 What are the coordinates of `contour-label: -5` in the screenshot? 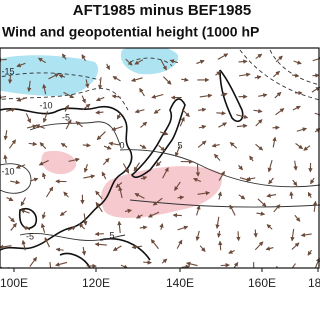 It's located at (66, 117).